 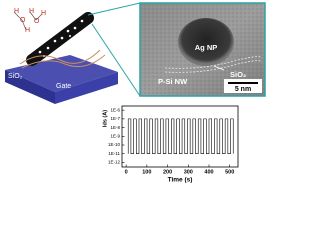 I want to click on substrate-label: SiO₂, so click(x=15, y=76).